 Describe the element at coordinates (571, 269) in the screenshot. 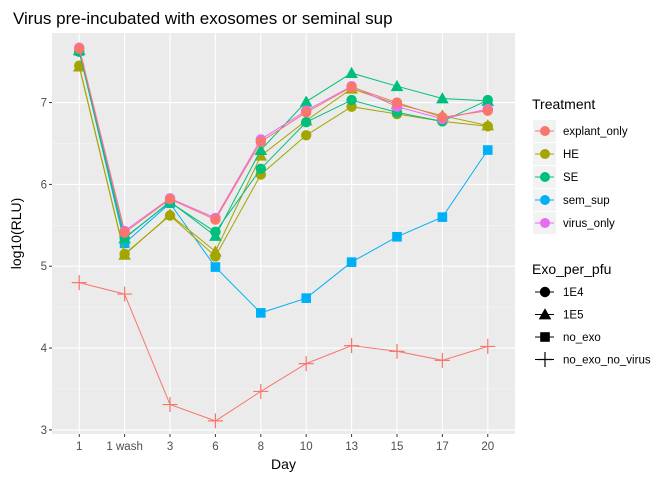

I see `legend-title-shape: Exo_per_pfu` at that location.